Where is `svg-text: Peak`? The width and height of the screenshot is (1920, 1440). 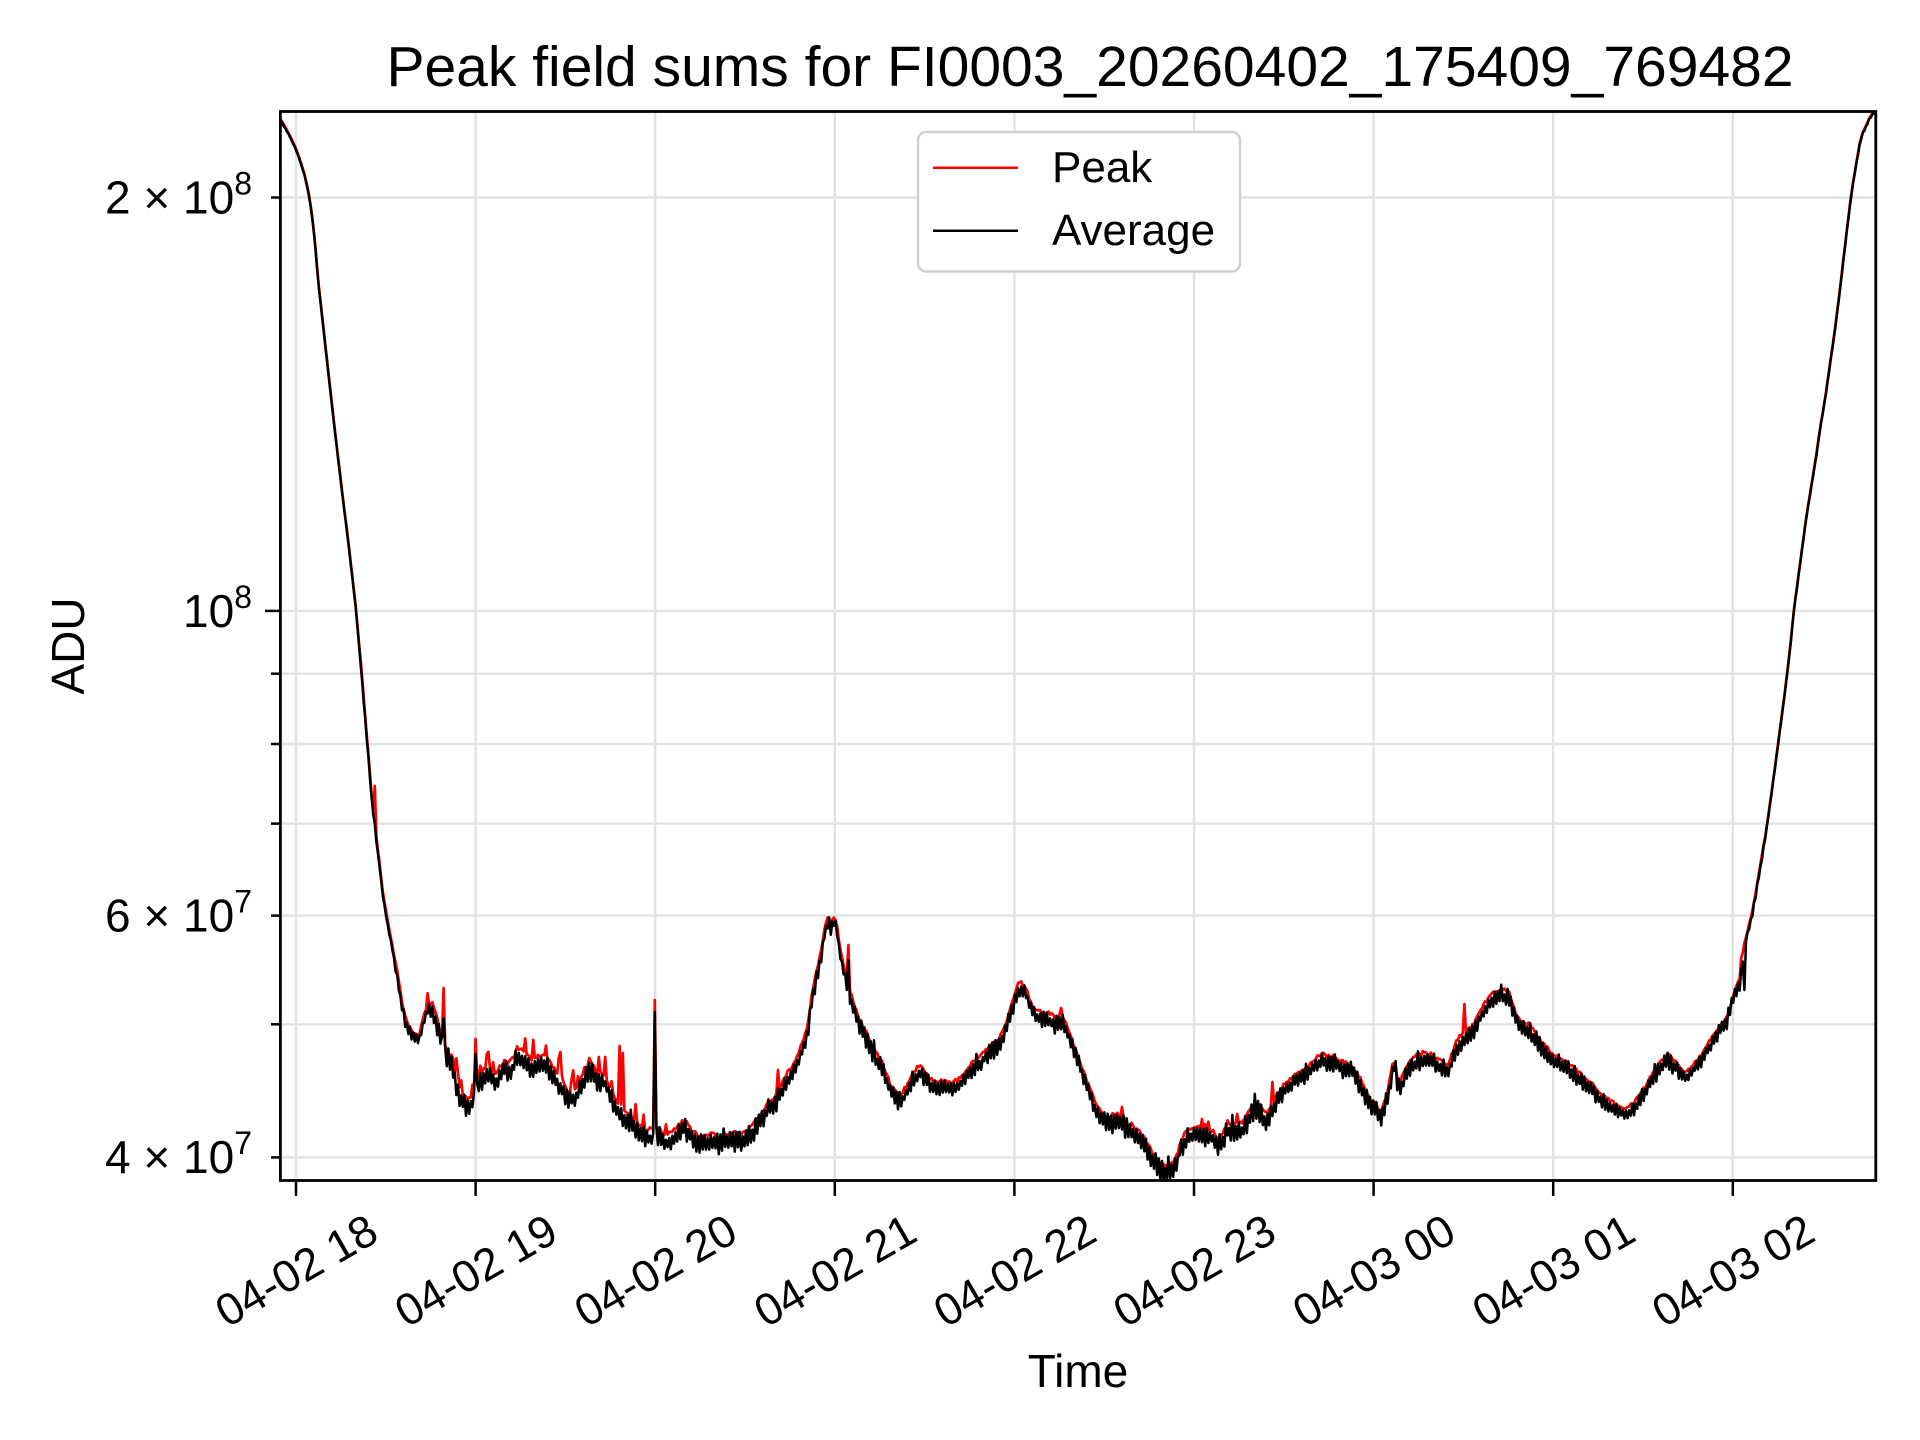
svg-text: Peak is located at coordinates (1102, 167).